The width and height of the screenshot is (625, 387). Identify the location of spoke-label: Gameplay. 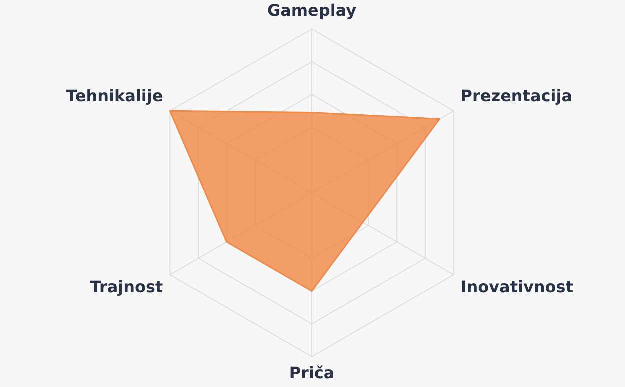
(312, 10).